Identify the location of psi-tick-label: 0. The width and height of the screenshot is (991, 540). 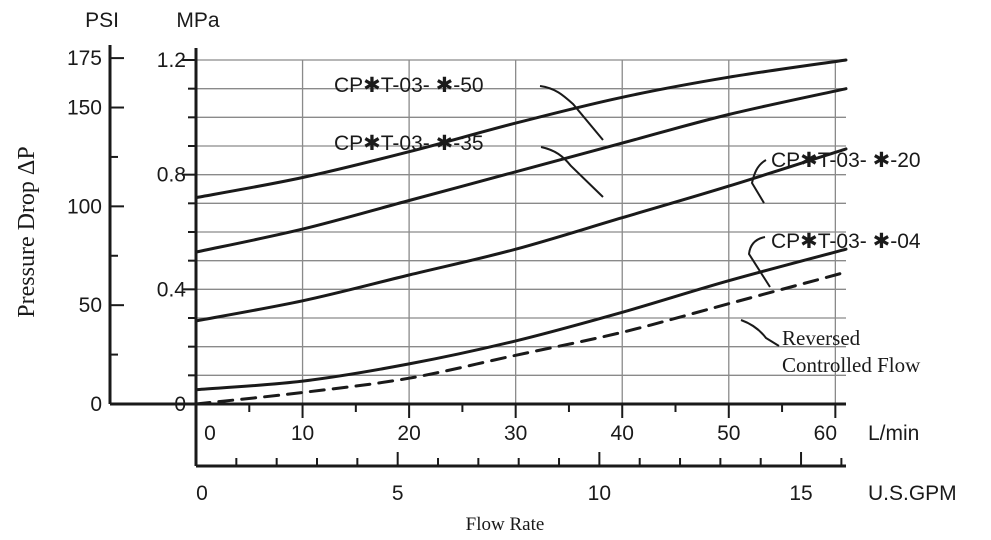
(96, 404).